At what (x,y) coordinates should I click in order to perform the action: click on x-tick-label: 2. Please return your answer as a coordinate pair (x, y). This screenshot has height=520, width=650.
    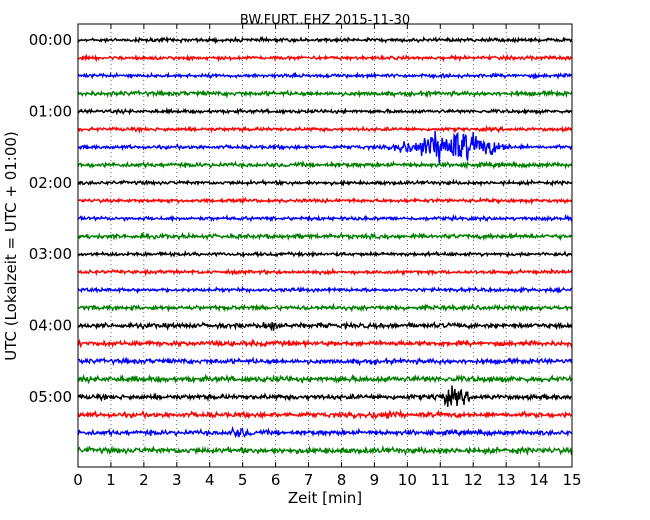
    Looking at the image, I should click on (144, 480).